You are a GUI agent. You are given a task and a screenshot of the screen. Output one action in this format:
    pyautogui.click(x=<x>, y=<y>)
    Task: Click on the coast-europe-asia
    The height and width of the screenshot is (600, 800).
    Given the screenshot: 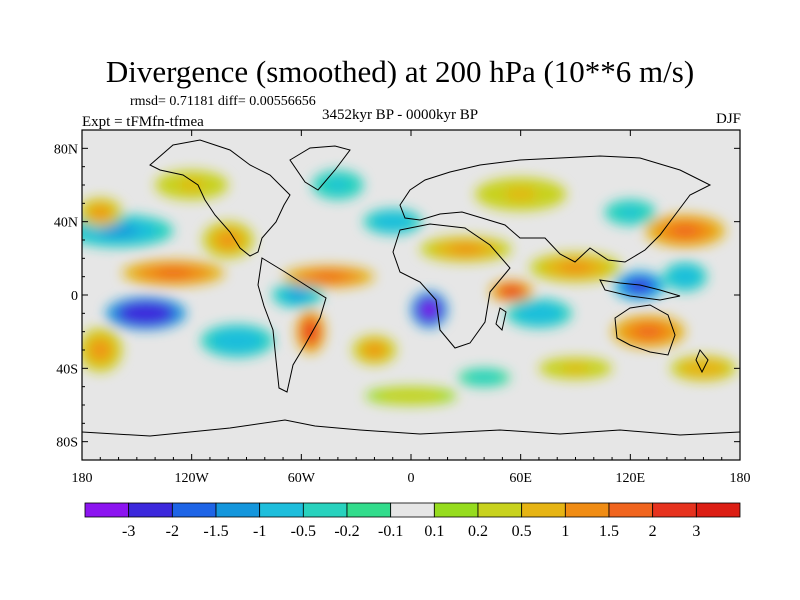 What is the action you would take?
    pyautogui.click(x=555, y=209)
    